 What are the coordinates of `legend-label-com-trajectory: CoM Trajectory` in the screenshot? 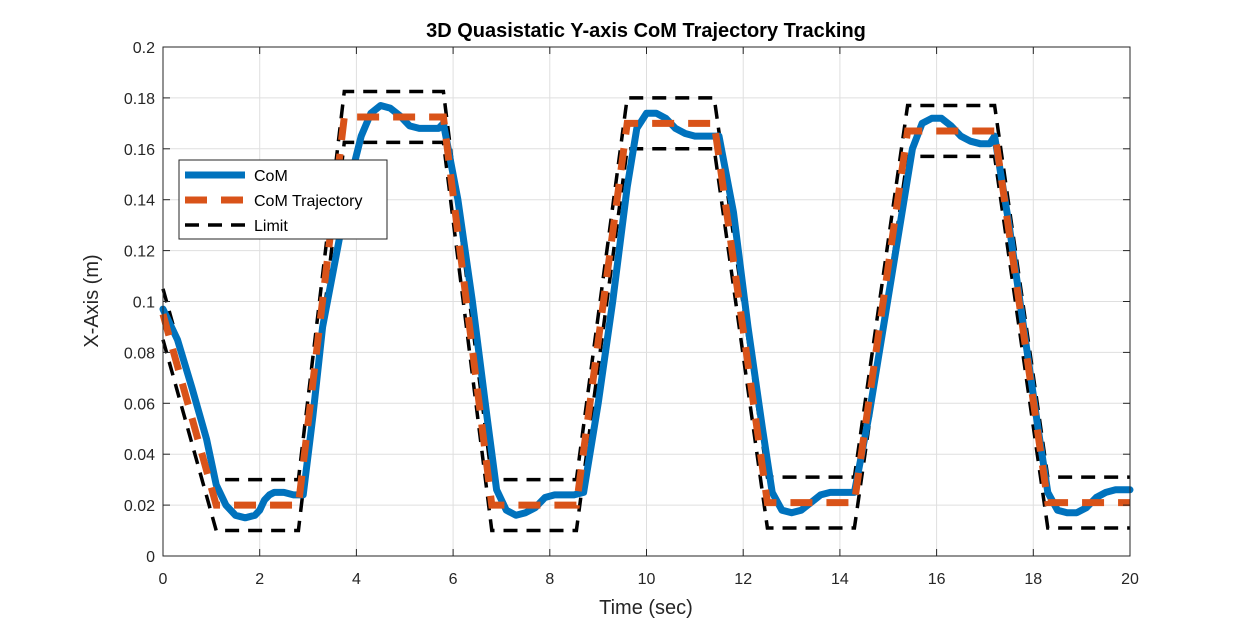 It's located at (308, 201).